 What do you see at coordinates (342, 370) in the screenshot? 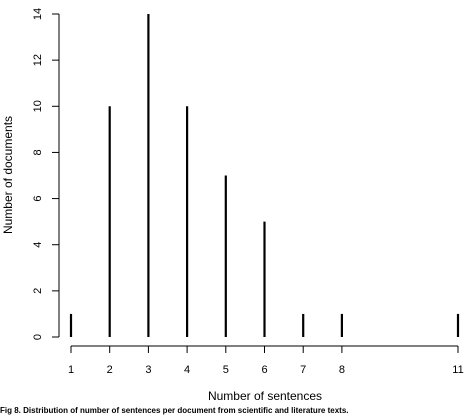
I see `x-tick-label: 8` at bounding box center [342, 370].